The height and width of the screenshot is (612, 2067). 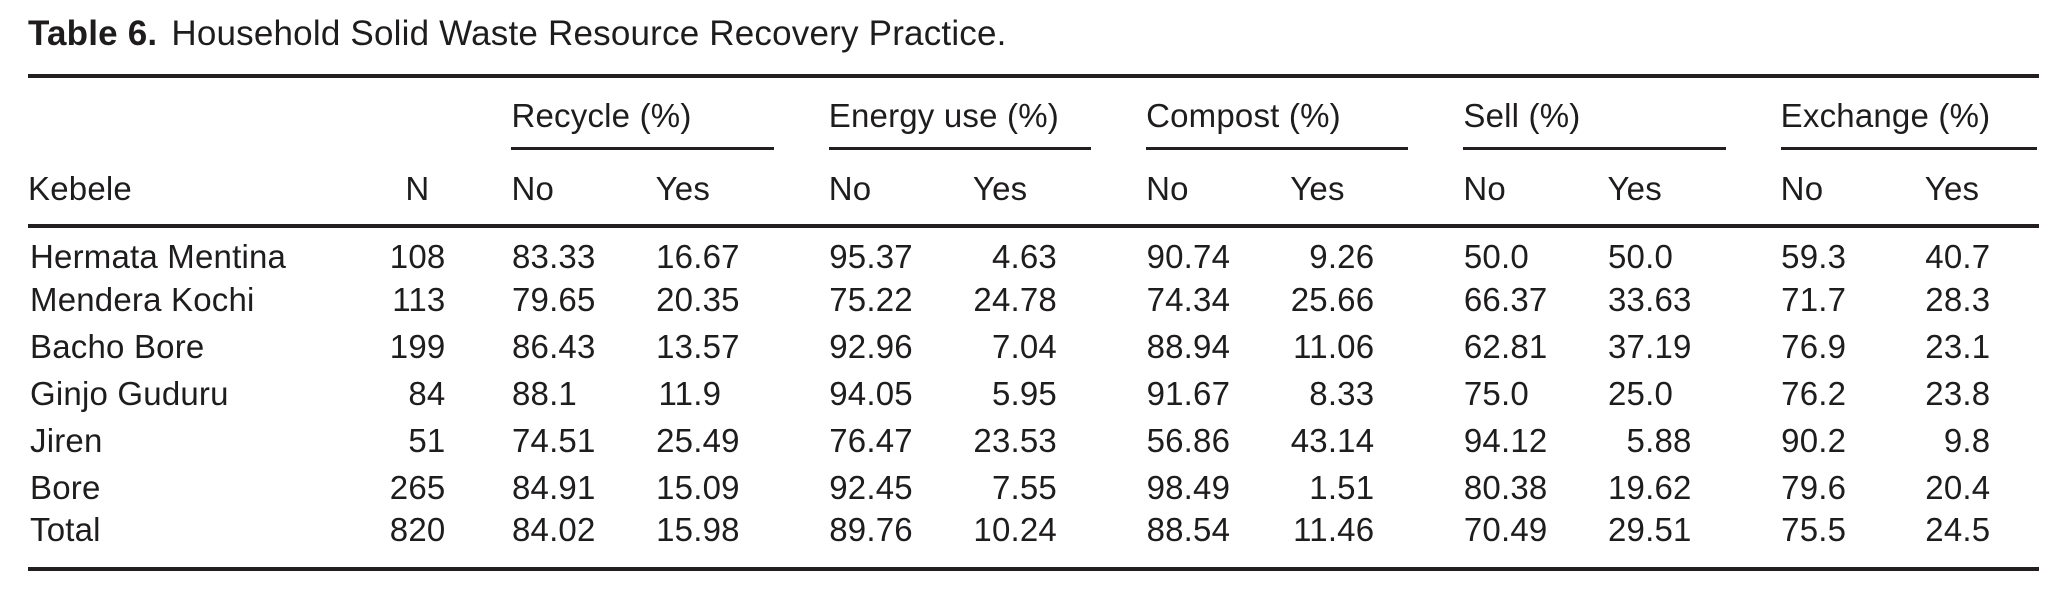 What do you see at coordinates (1650, 346) in the screenshot?
I see `cell-sell-yes: 37.19` at bounding box center [1650, 346].